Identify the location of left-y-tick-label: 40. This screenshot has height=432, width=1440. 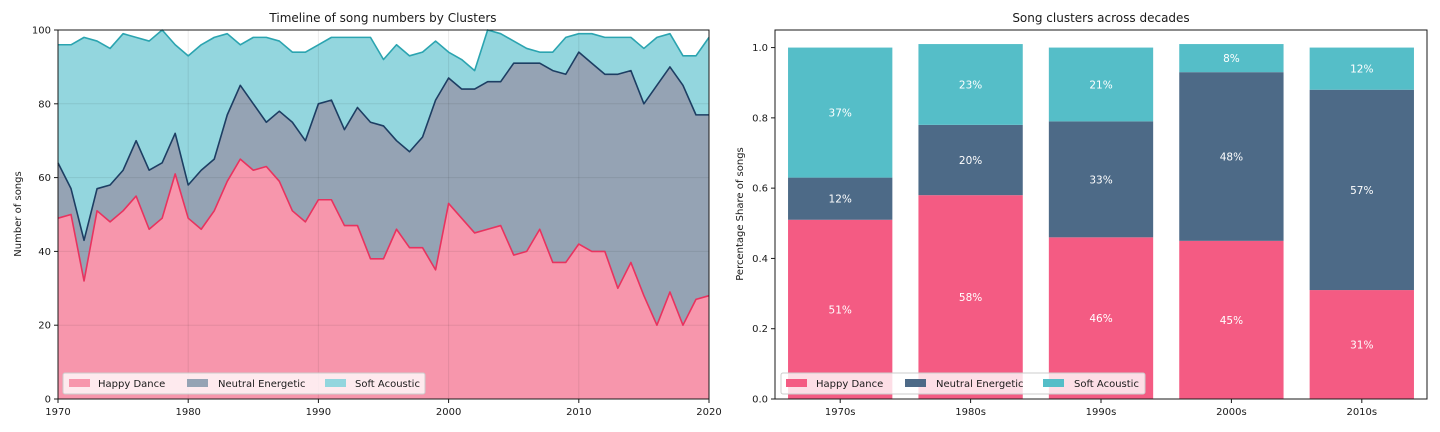
(44, 252).